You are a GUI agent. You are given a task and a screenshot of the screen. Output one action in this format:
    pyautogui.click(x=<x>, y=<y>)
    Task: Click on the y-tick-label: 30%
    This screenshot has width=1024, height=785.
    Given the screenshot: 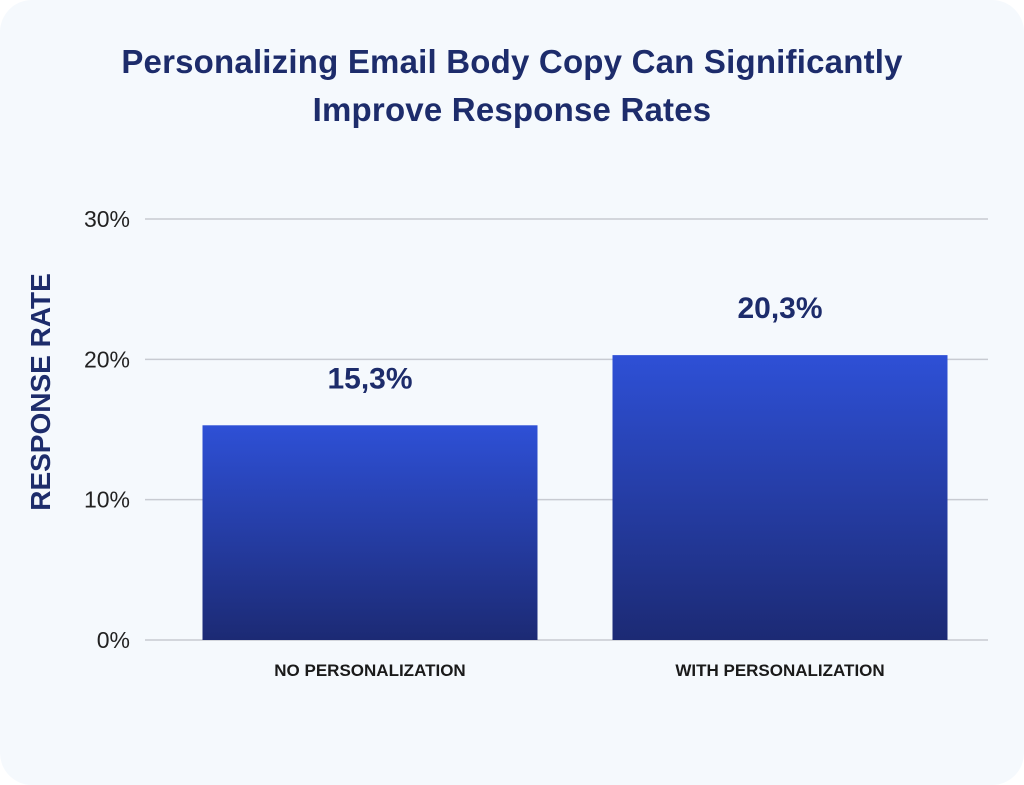 What is the action you would take?
    pyautogui.click(x=107, y=219)
    